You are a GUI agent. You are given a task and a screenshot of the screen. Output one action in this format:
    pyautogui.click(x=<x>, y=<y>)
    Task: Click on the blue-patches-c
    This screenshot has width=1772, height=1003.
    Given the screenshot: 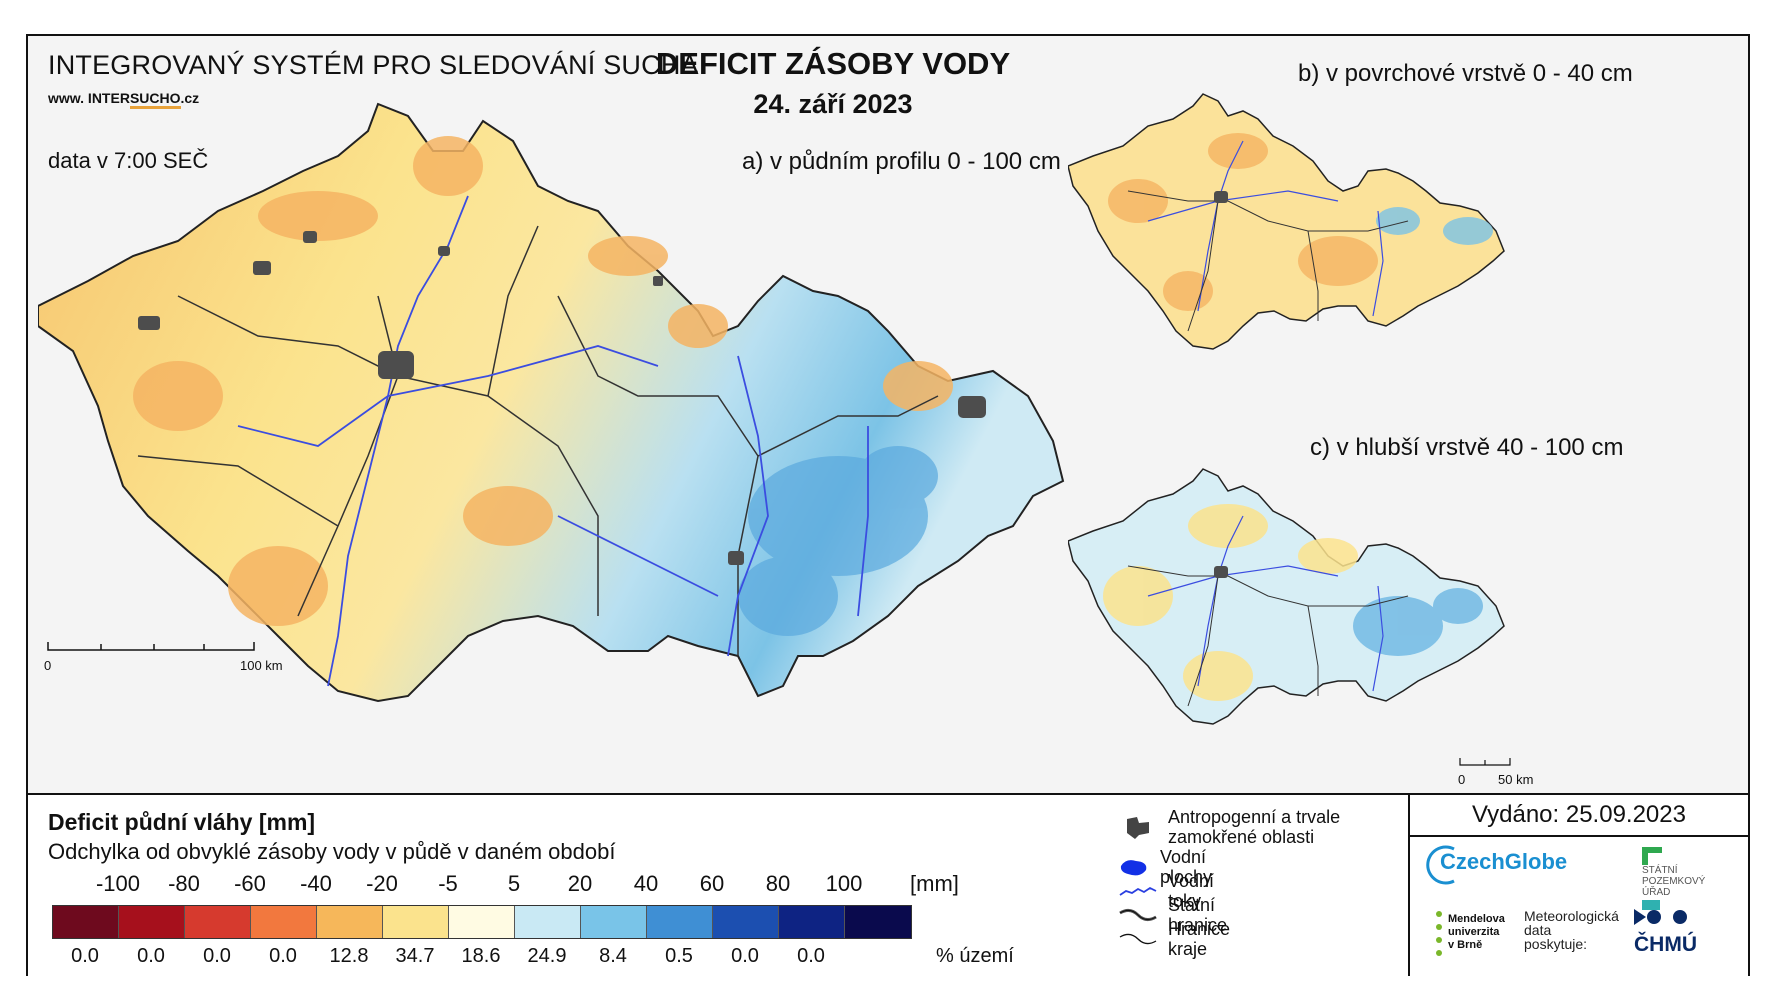 What is the action you would take?
    pyautogui.click(x=1418, y=622)
    